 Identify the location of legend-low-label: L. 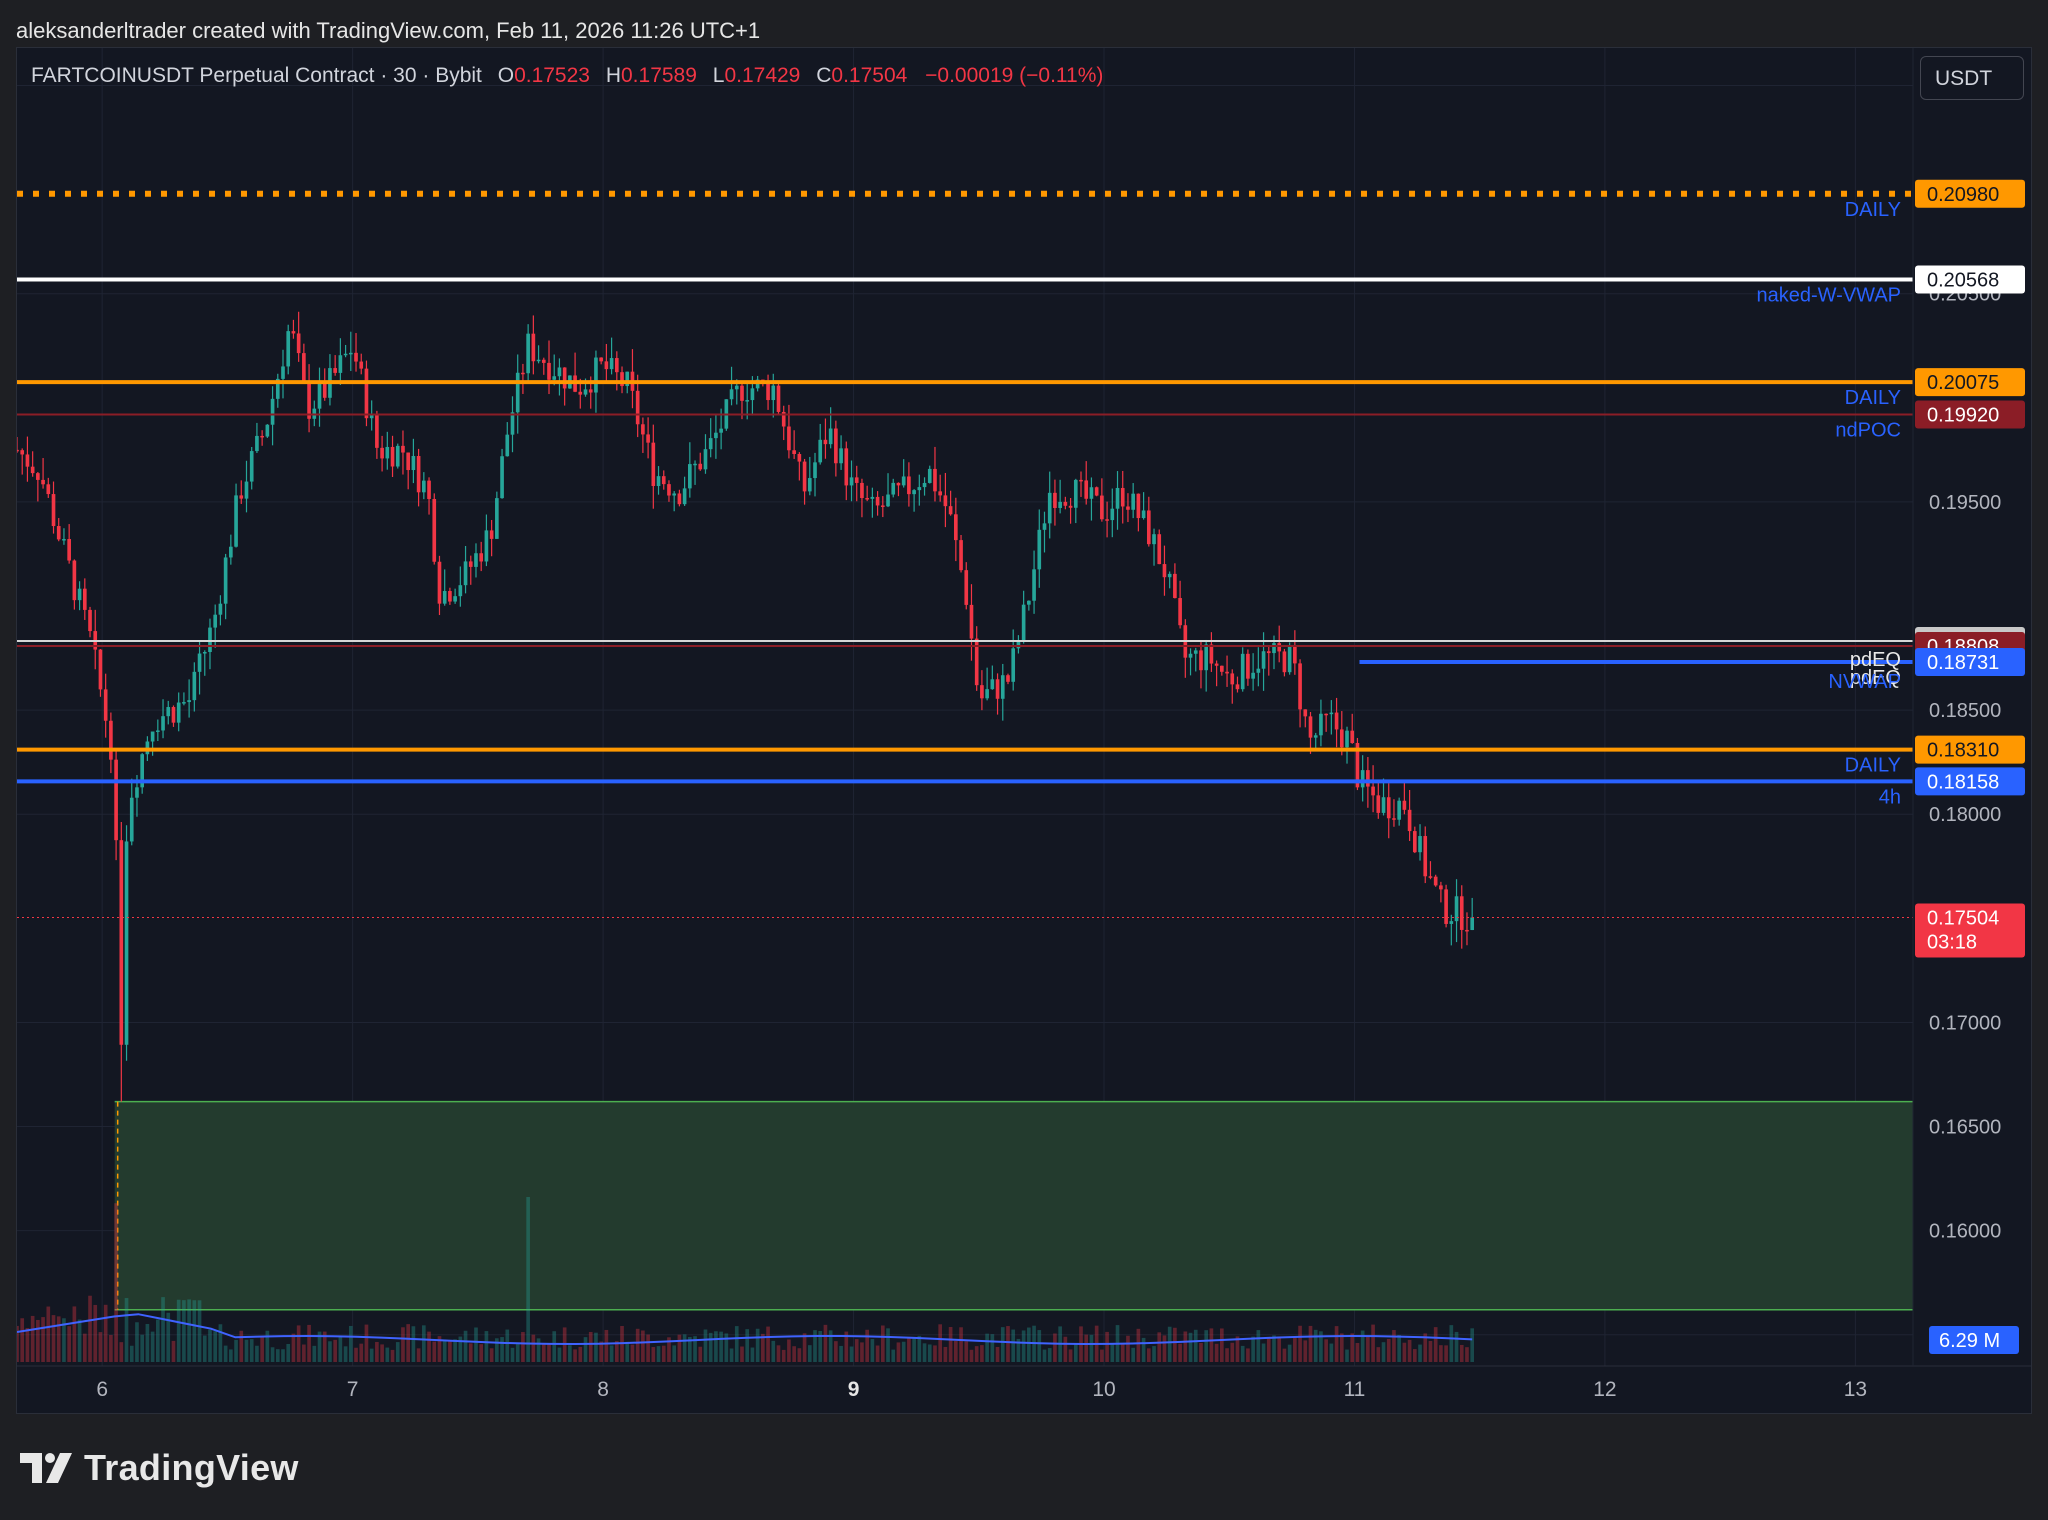
(718, 75).